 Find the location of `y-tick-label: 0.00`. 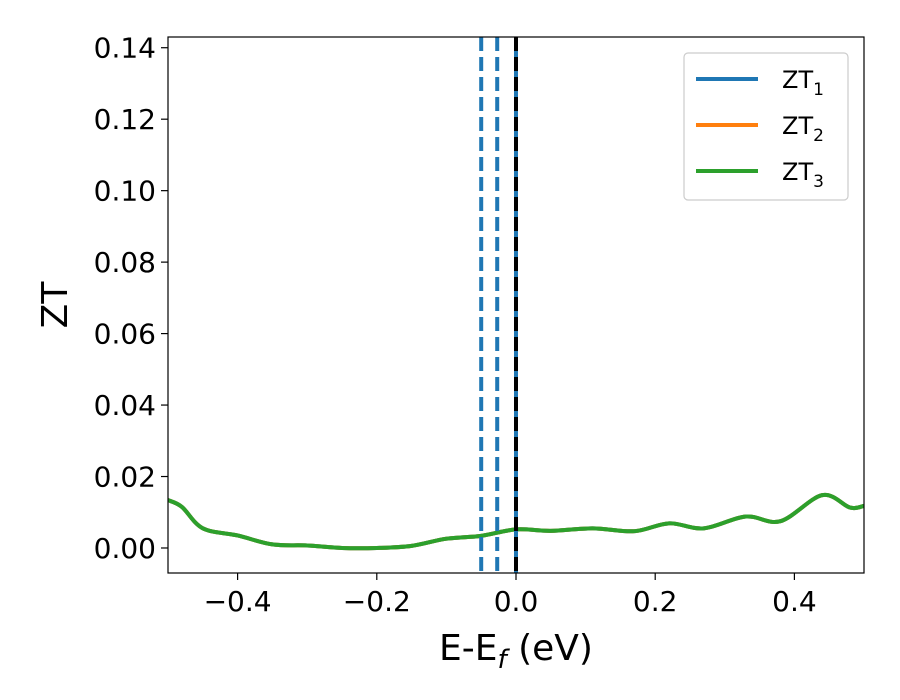

y-tick-label: 0.00 is located at coordinates (125, 548).